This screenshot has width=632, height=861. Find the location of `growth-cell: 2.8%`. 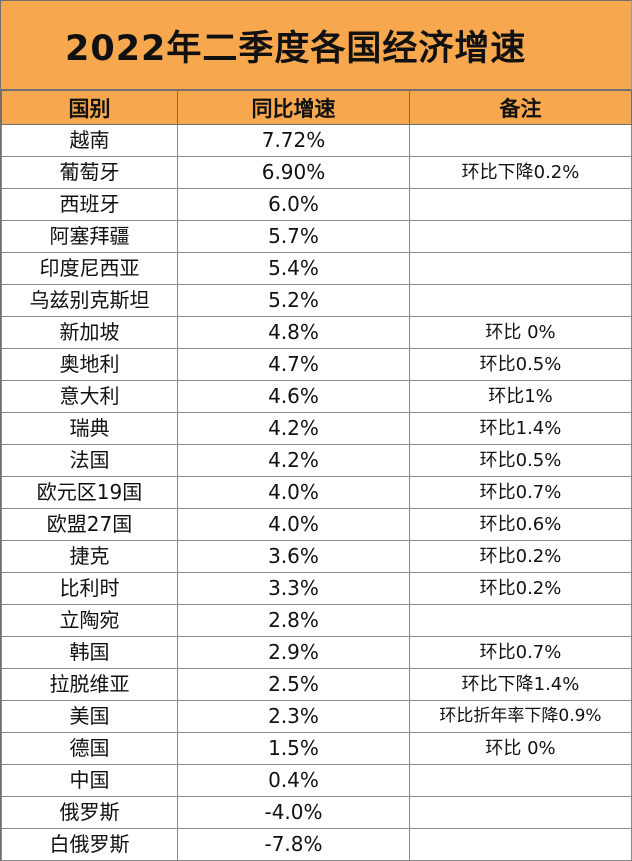

growth-cell: 2.8% is located at coordinates (293, 620).